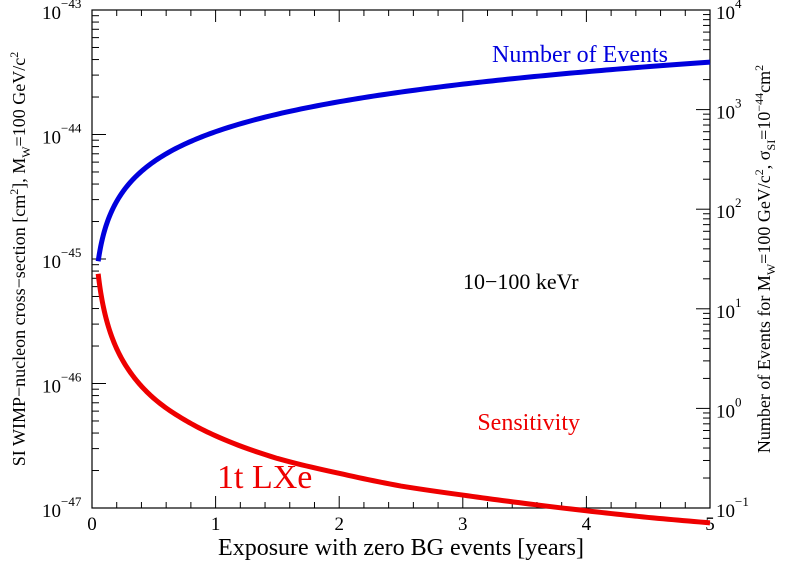 The width and height of the screenshot is (790, 565). I want to click on x-axis-label: Exposure with zero BG events [years], so click(401, 548).